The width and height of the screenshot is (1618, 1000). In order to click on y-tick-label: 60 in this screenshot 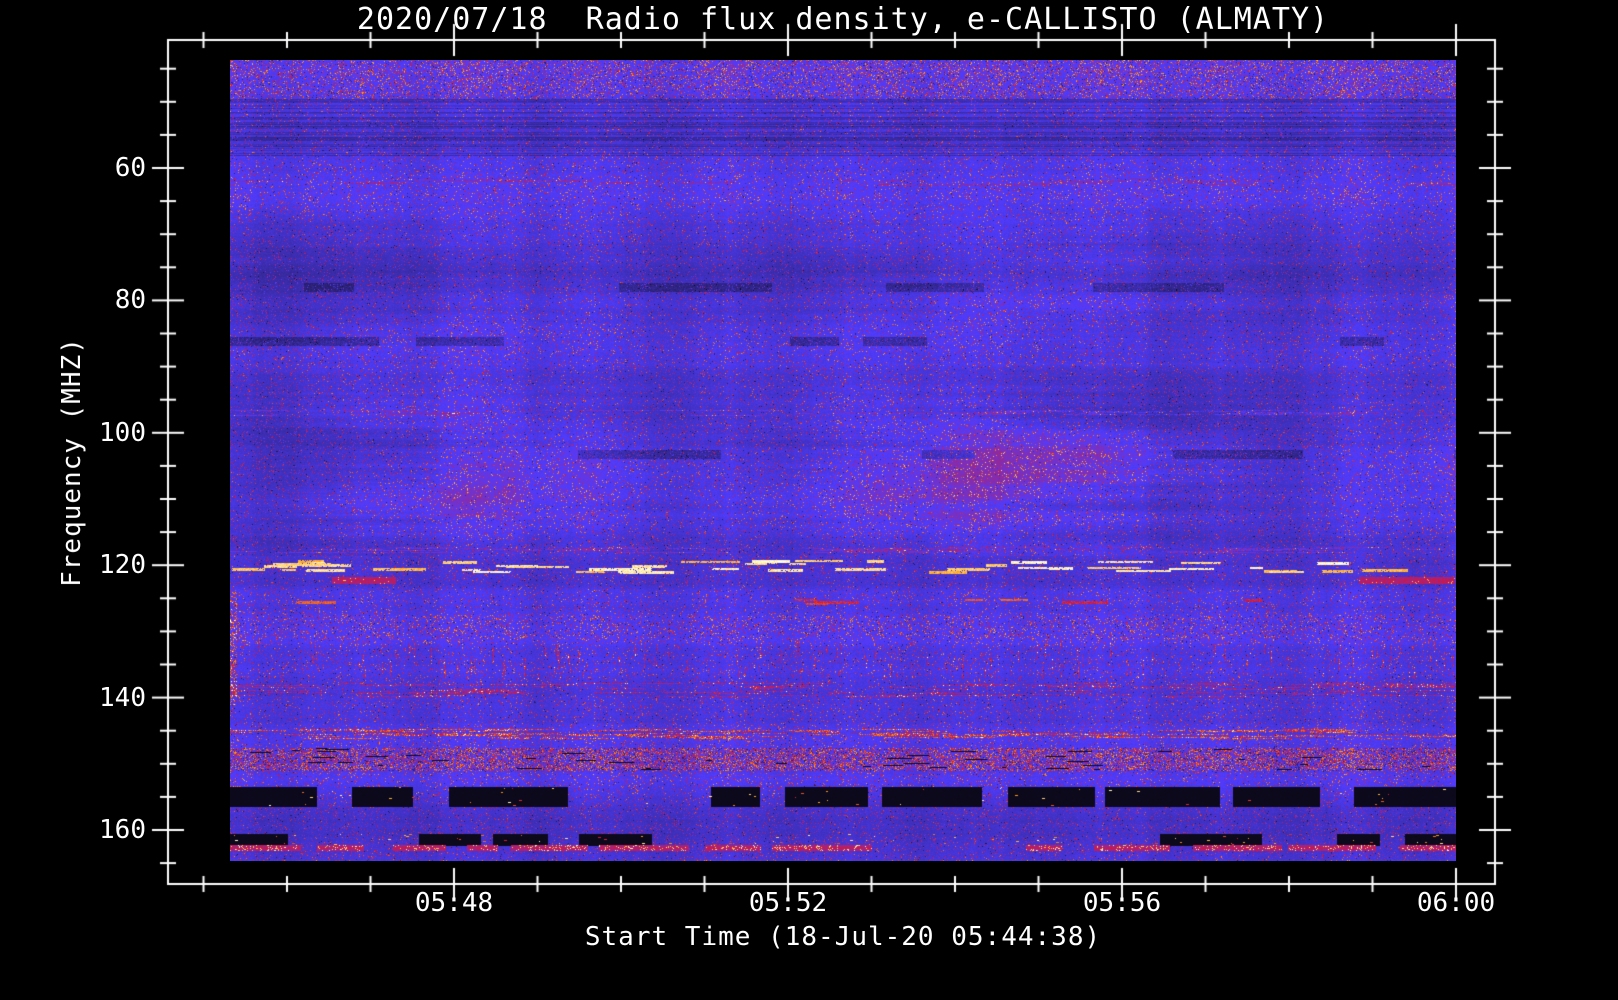, I will do `click(130, 168)`.